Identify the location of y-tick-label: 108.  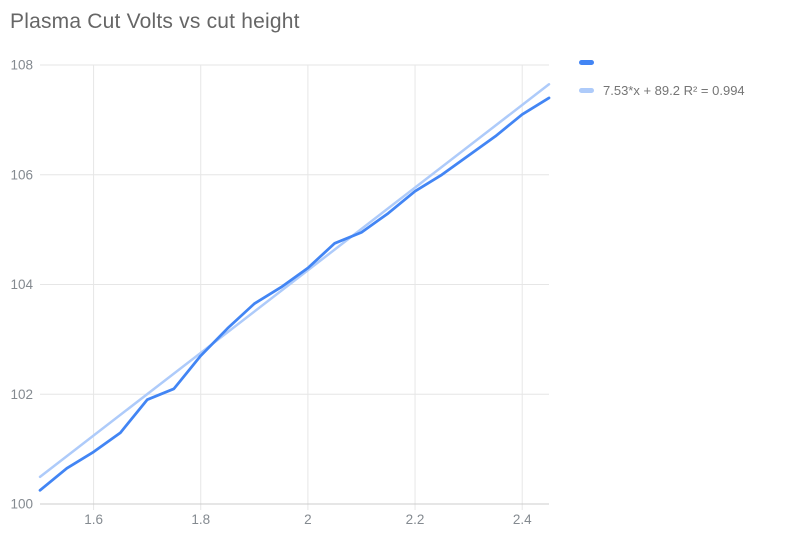
(21, 65).